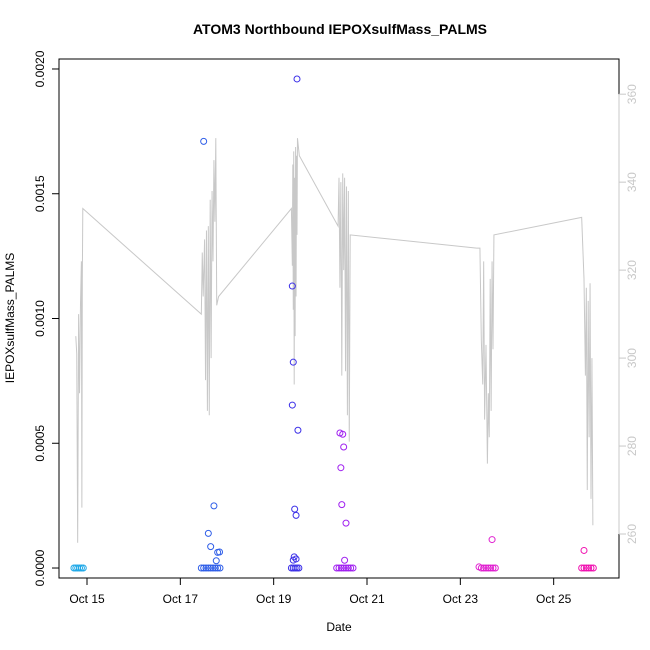 Image resolution: width=650 pixels, height=650 pixels. I want to click on chart-title: ATOM3 Northbound IEPOXsulfMass_PALMS, so click(340, 29).